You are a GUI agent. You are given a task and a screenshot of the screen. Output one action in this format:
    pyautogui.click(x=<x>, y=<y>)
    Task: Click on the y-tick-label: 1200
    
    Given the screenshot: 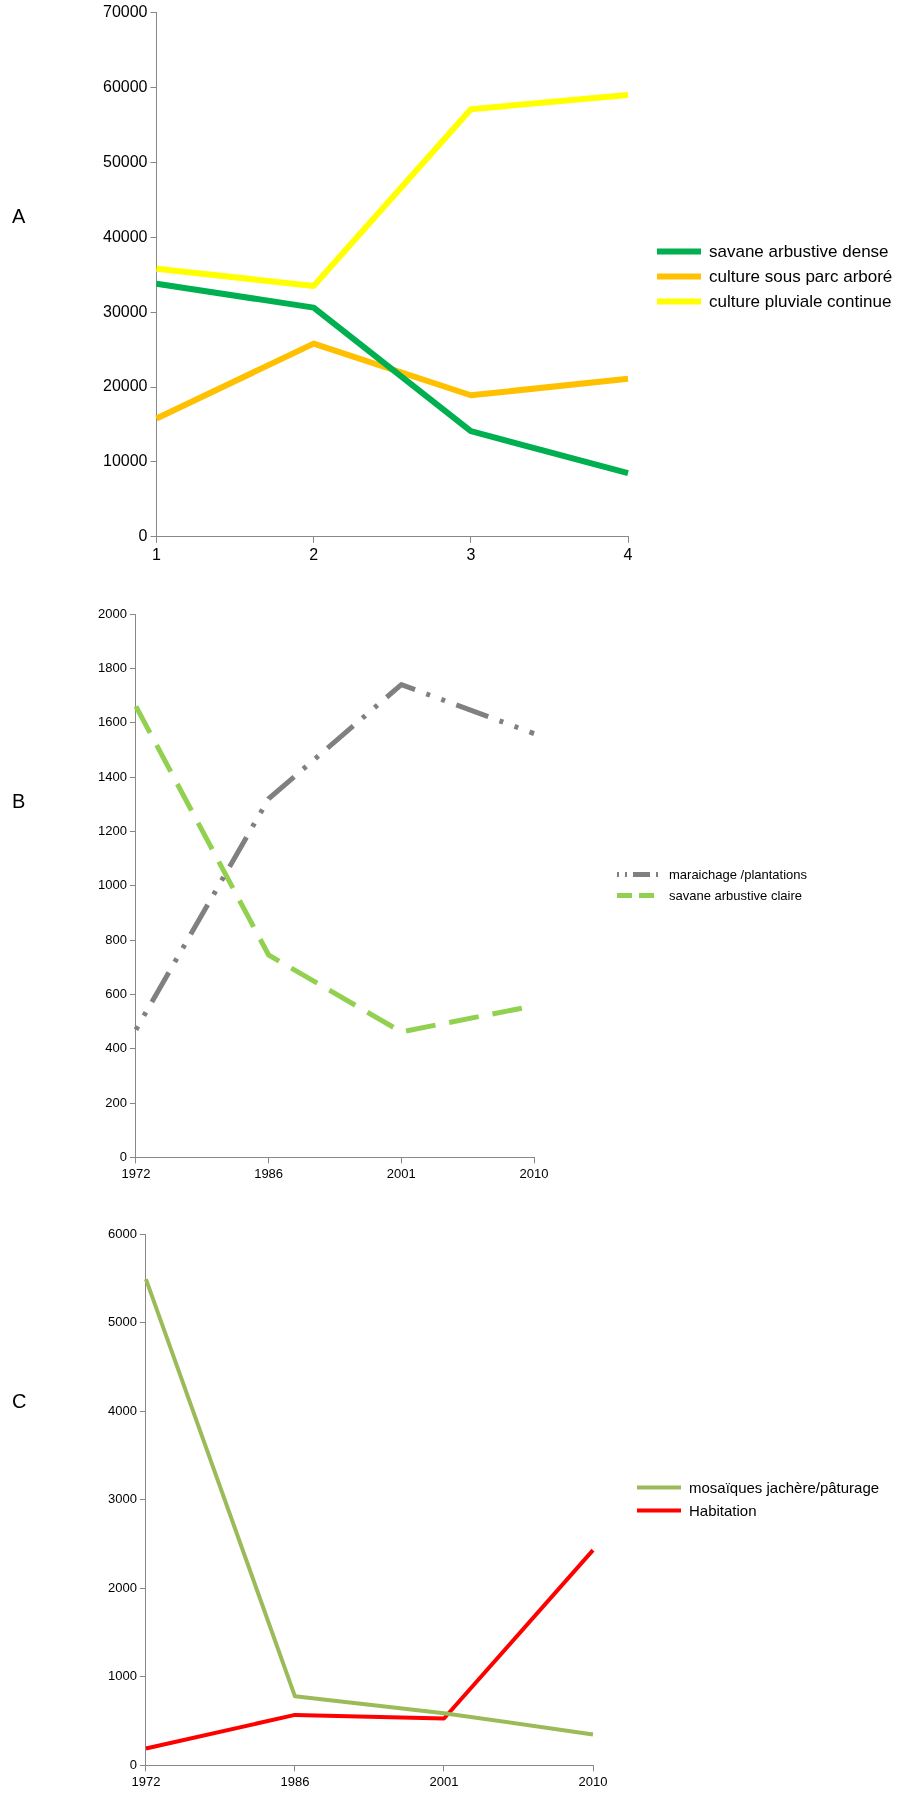 What is the action you would take?
    pyautogui.click(x=112, y=830)
    